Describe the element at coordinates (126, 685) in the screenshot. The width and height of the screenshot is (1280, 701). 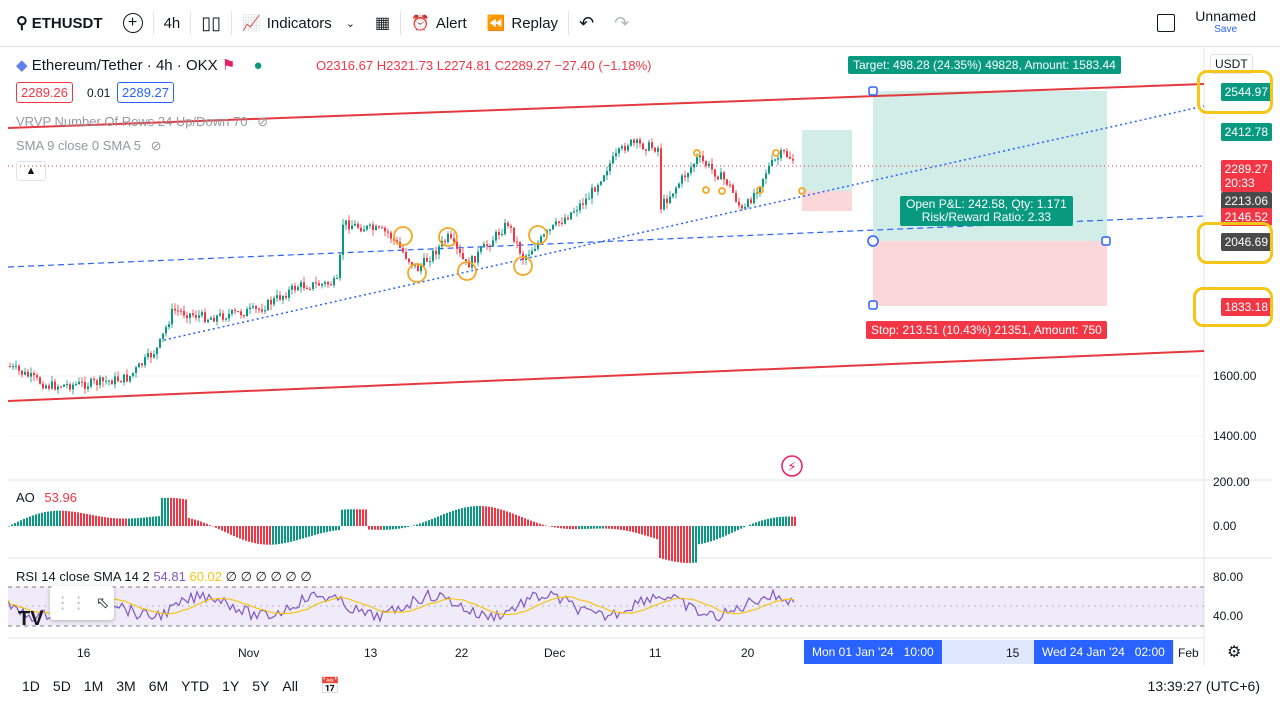
I see `range-button-3m: 3M` at that location.